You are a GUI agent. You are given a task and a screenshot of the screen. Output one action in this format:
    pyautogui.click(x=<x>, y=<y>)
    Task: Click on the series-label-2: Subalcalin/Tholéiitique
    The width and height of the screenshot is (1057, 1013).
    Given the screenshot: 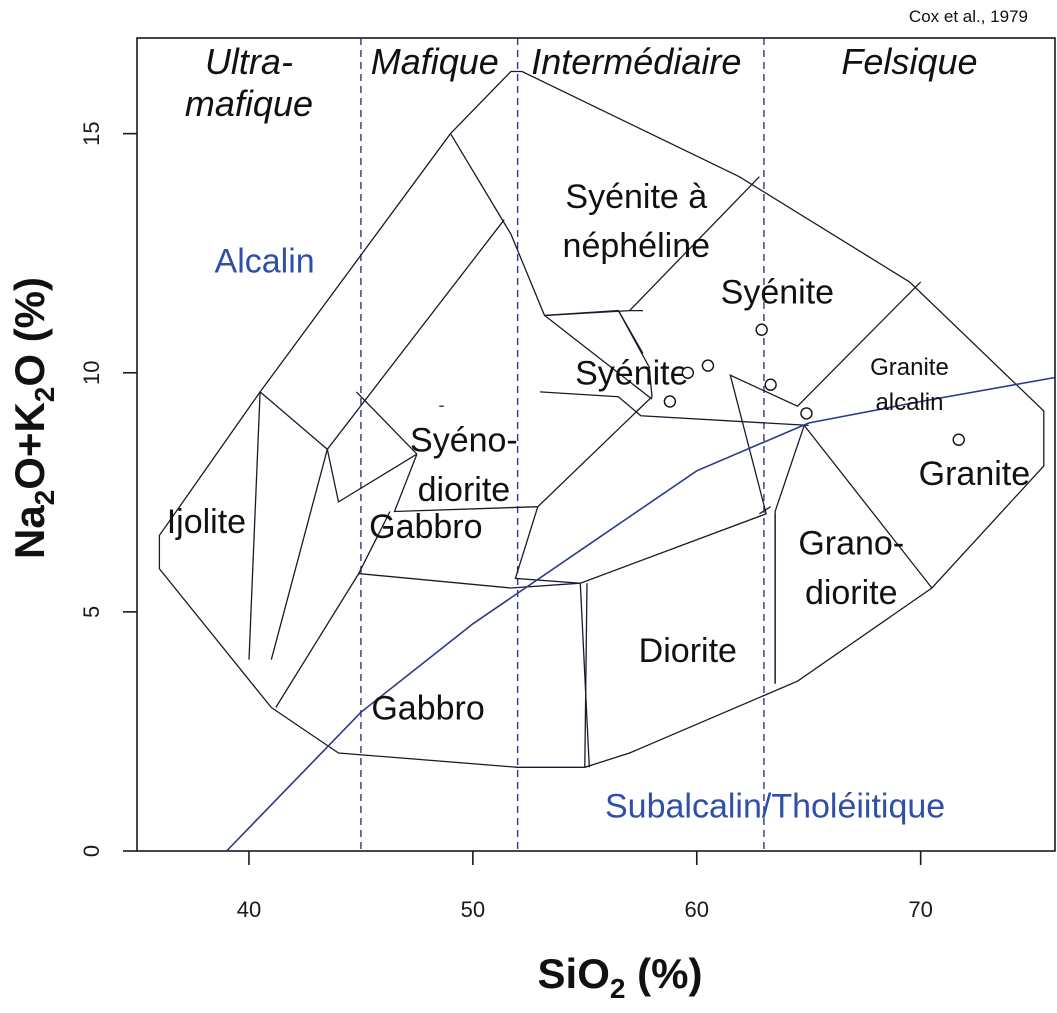 What is the action you would take?
    pyautogui.click(x=775, y=807)
    